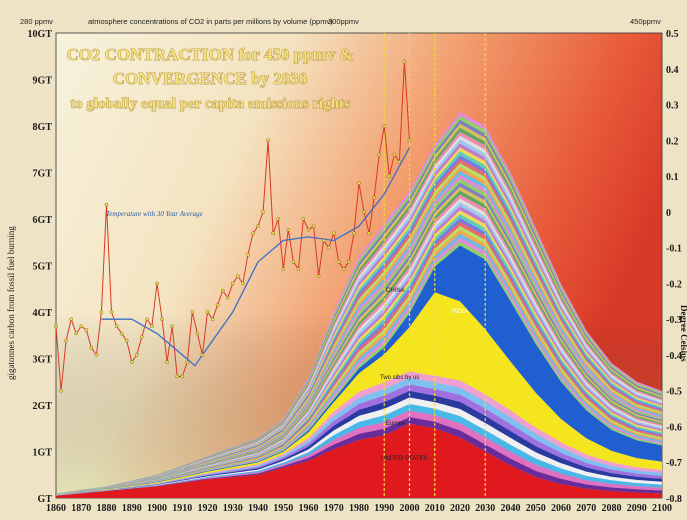 Image resolution: width=687 pixels, height=520 pixels. Describe the element at coordinates (36, 21) in the screenshot. I see `top-label-left: 280 ppmv` at that location.